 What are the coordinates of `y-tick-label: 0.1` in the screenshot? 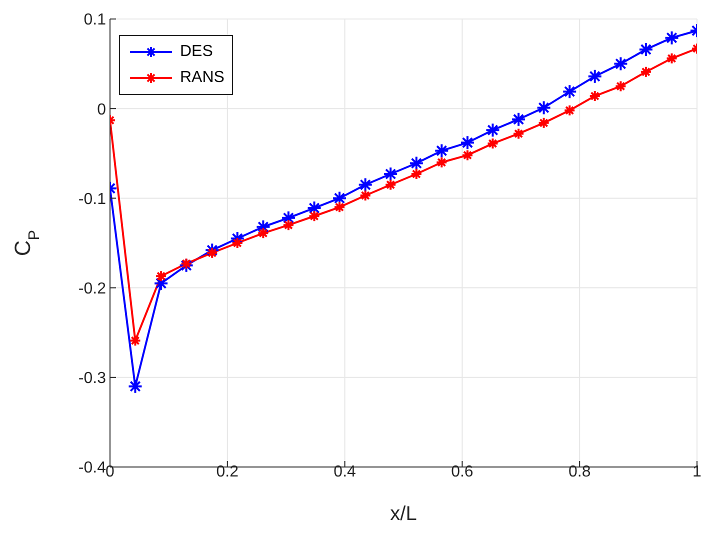 It's located at (95, 20).